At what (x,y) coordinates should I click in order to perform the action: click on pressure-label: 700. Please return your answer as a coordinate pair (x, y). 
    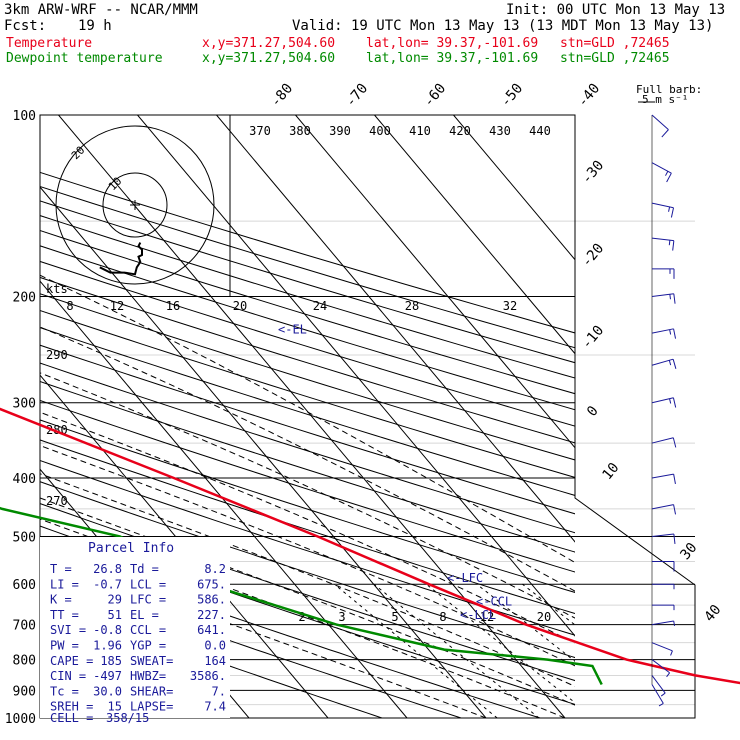
    Looking at the image, I should click on (24, 626).